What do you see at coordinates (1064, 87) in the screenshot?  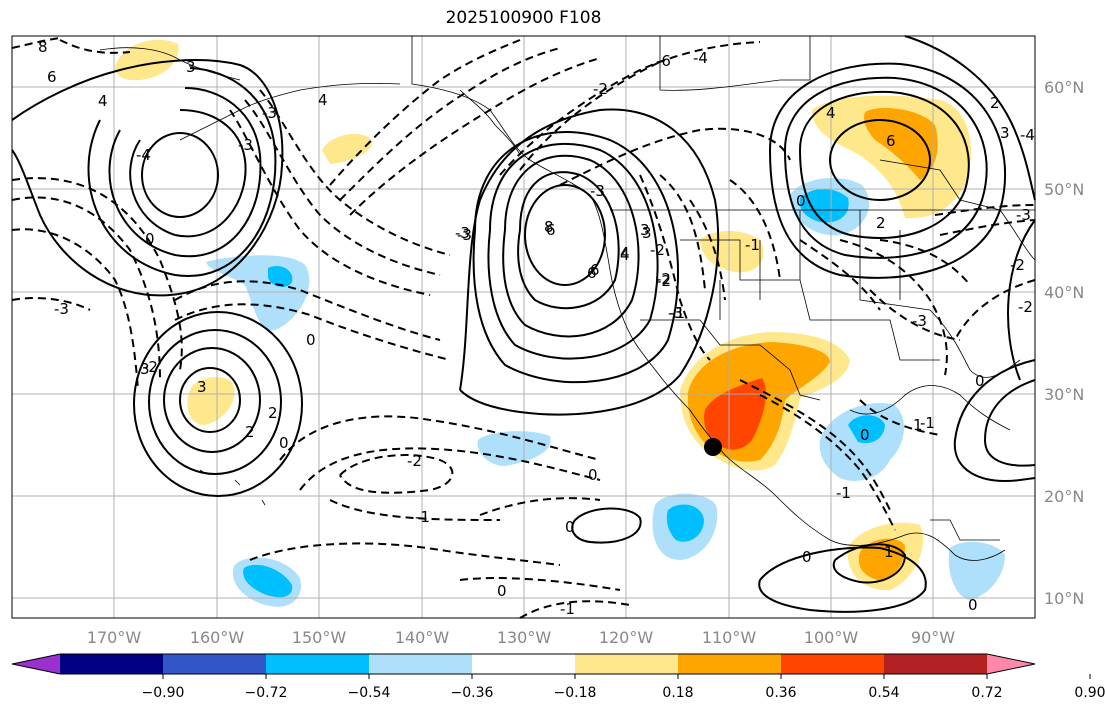 I see `lat-label: 60°N` at bounding box center [1064, 87].